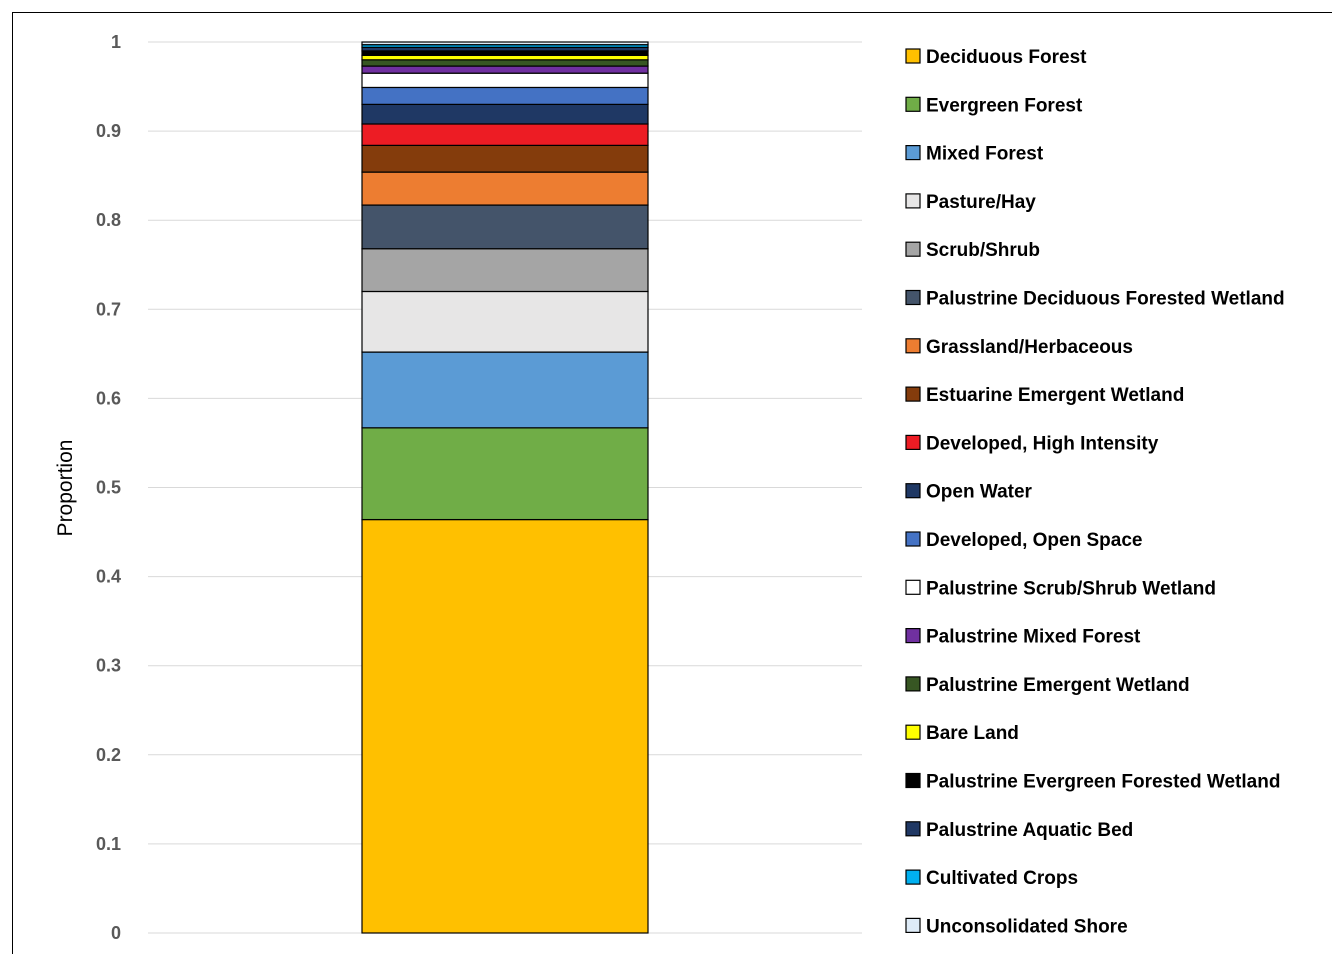  Describe the element at coordinates (108, 844) in the screenshot. I see `y-tick-label: 0.1` at that location.